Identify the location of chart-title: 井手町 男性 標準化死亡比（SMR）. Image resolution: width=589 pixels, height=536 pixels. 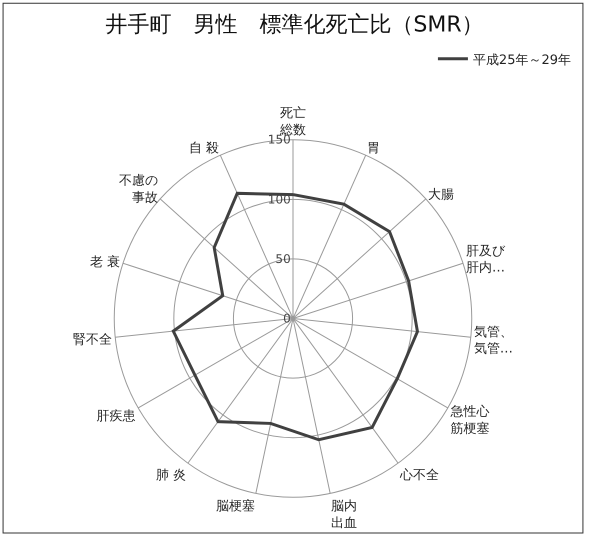
(294, 25).